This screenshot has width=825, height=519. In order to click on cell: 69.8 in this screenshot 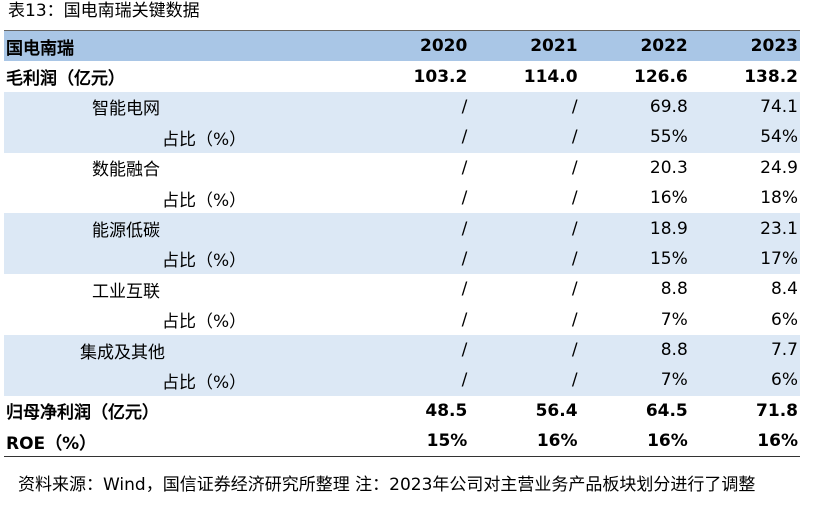, I will do `click(634, 107)`.